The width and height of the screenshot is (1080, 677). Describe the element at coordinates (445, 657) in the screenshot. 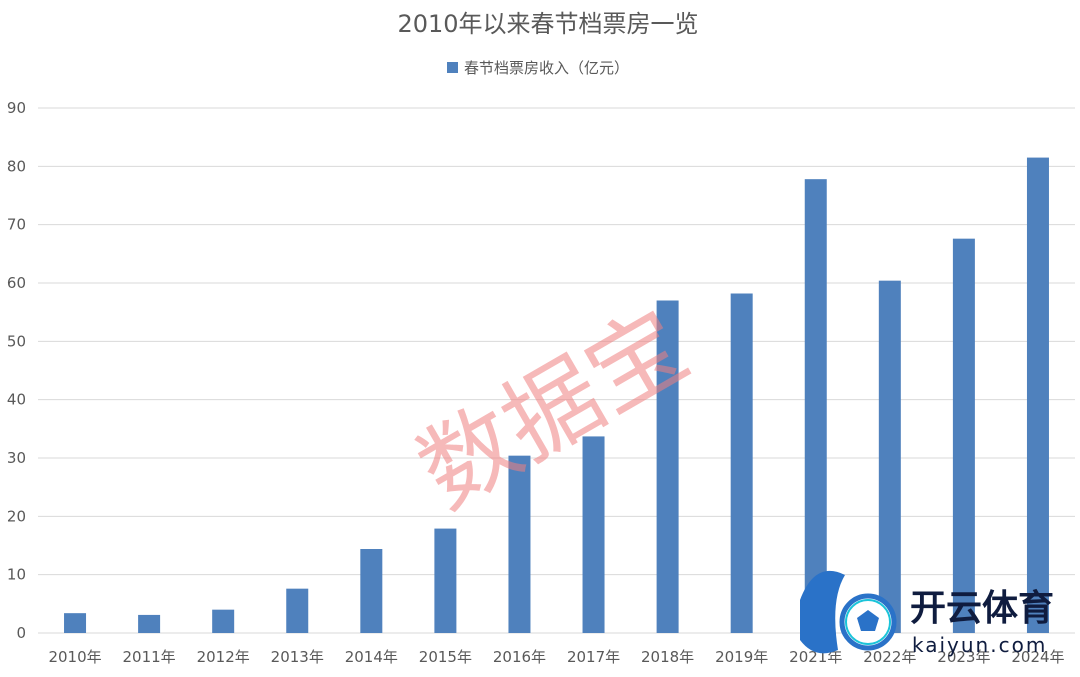

I see `x-tick-label: 2015年` at that location.